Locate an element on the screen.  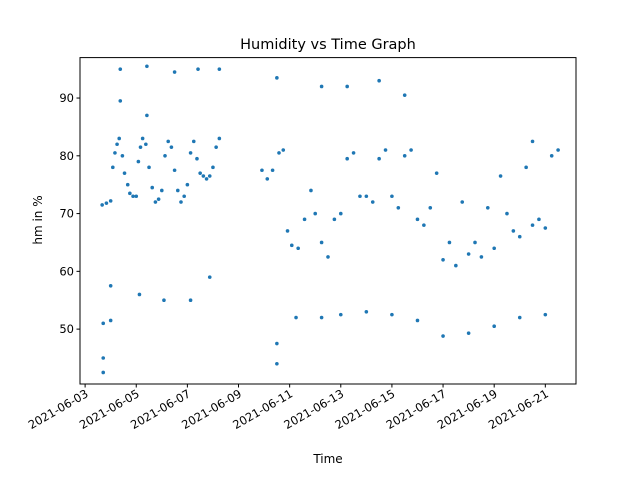
y-axis-ticks: 50 60 70 80 90 is located at coordinates (69, 213).